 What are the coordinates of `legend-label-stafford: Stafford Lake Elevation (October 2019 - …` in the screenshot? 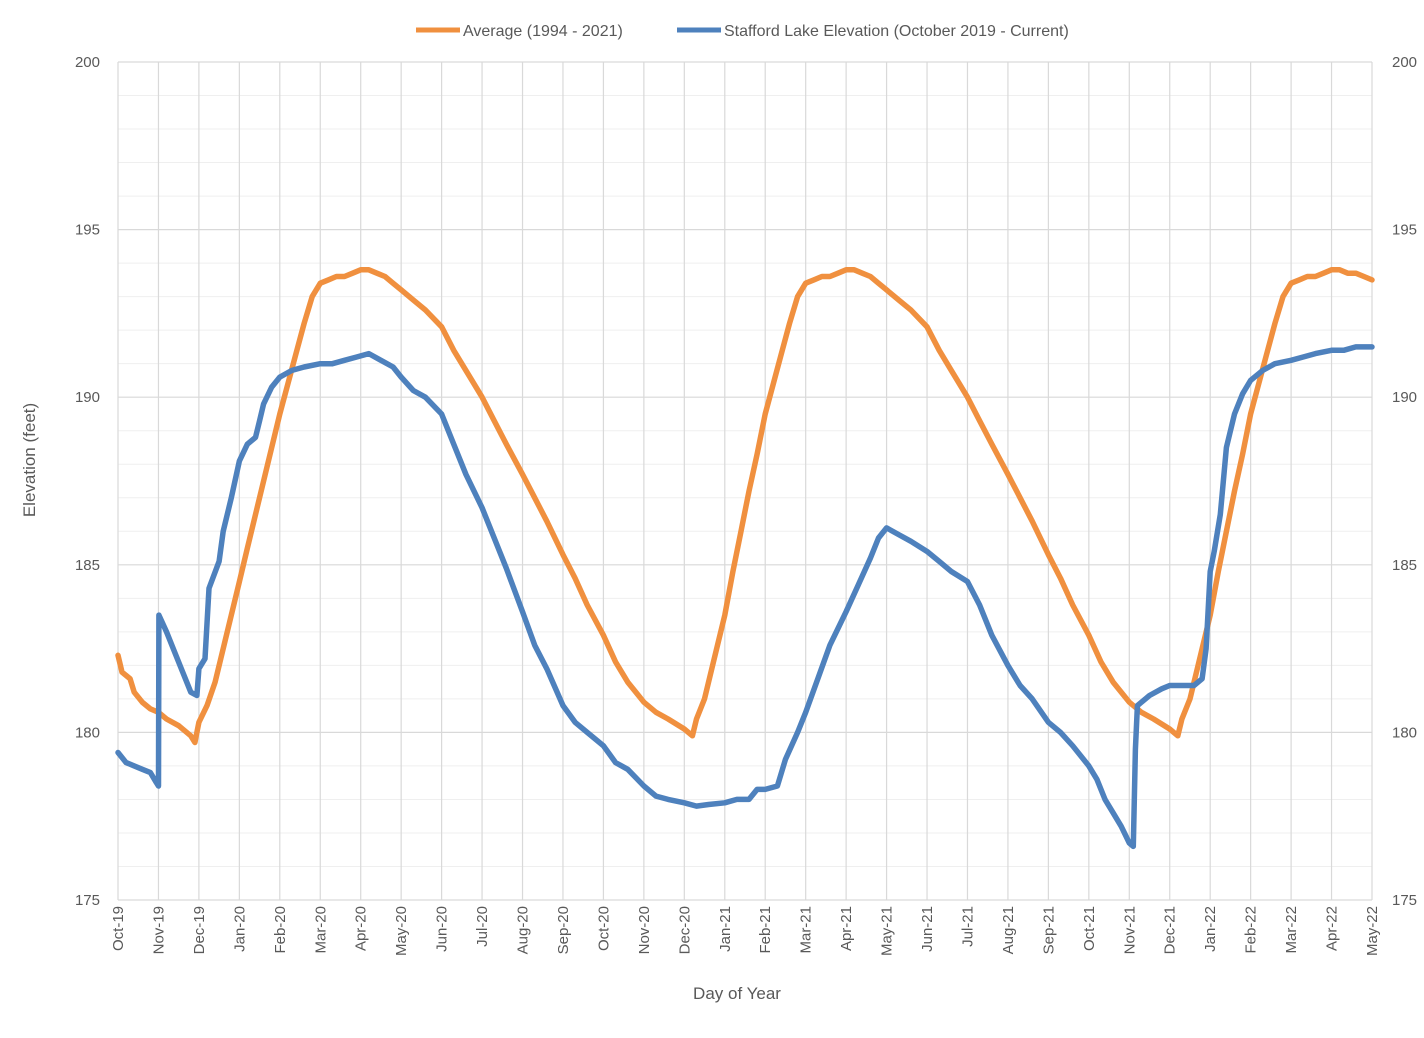 It's located at (896, 31).